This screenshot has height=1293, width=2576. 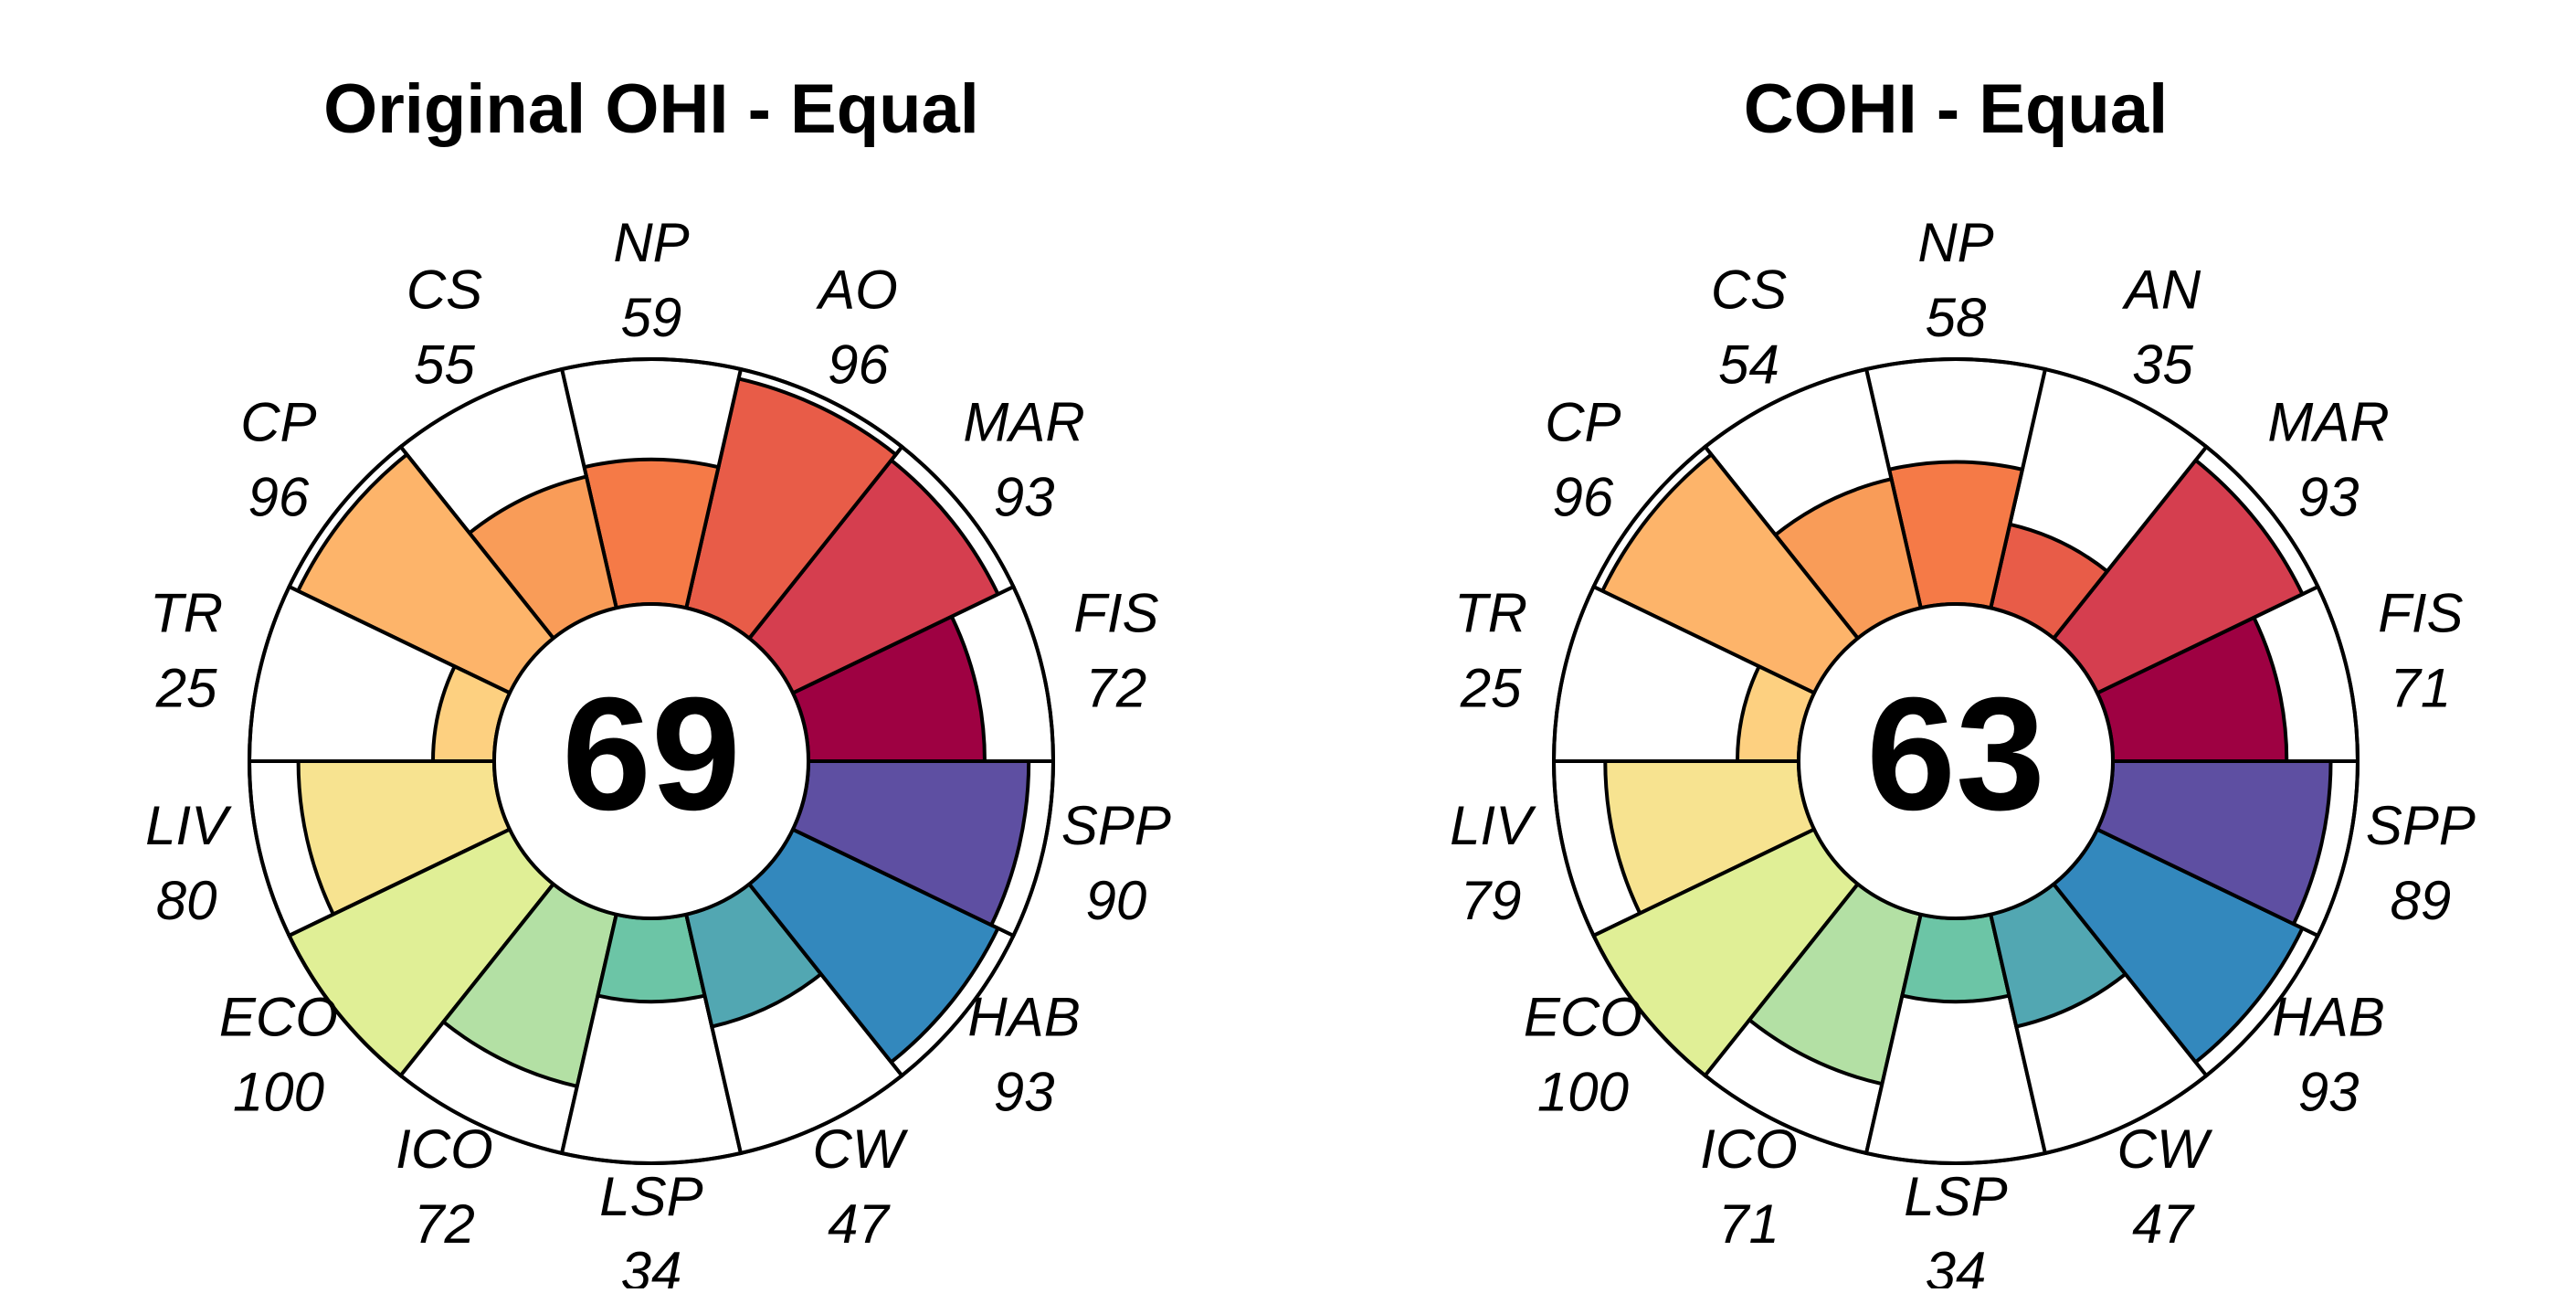 What do you see at coordinates (651, 318) in the screenshot?
I see `petal-value-np: 59` at bounding box center [651, 318].